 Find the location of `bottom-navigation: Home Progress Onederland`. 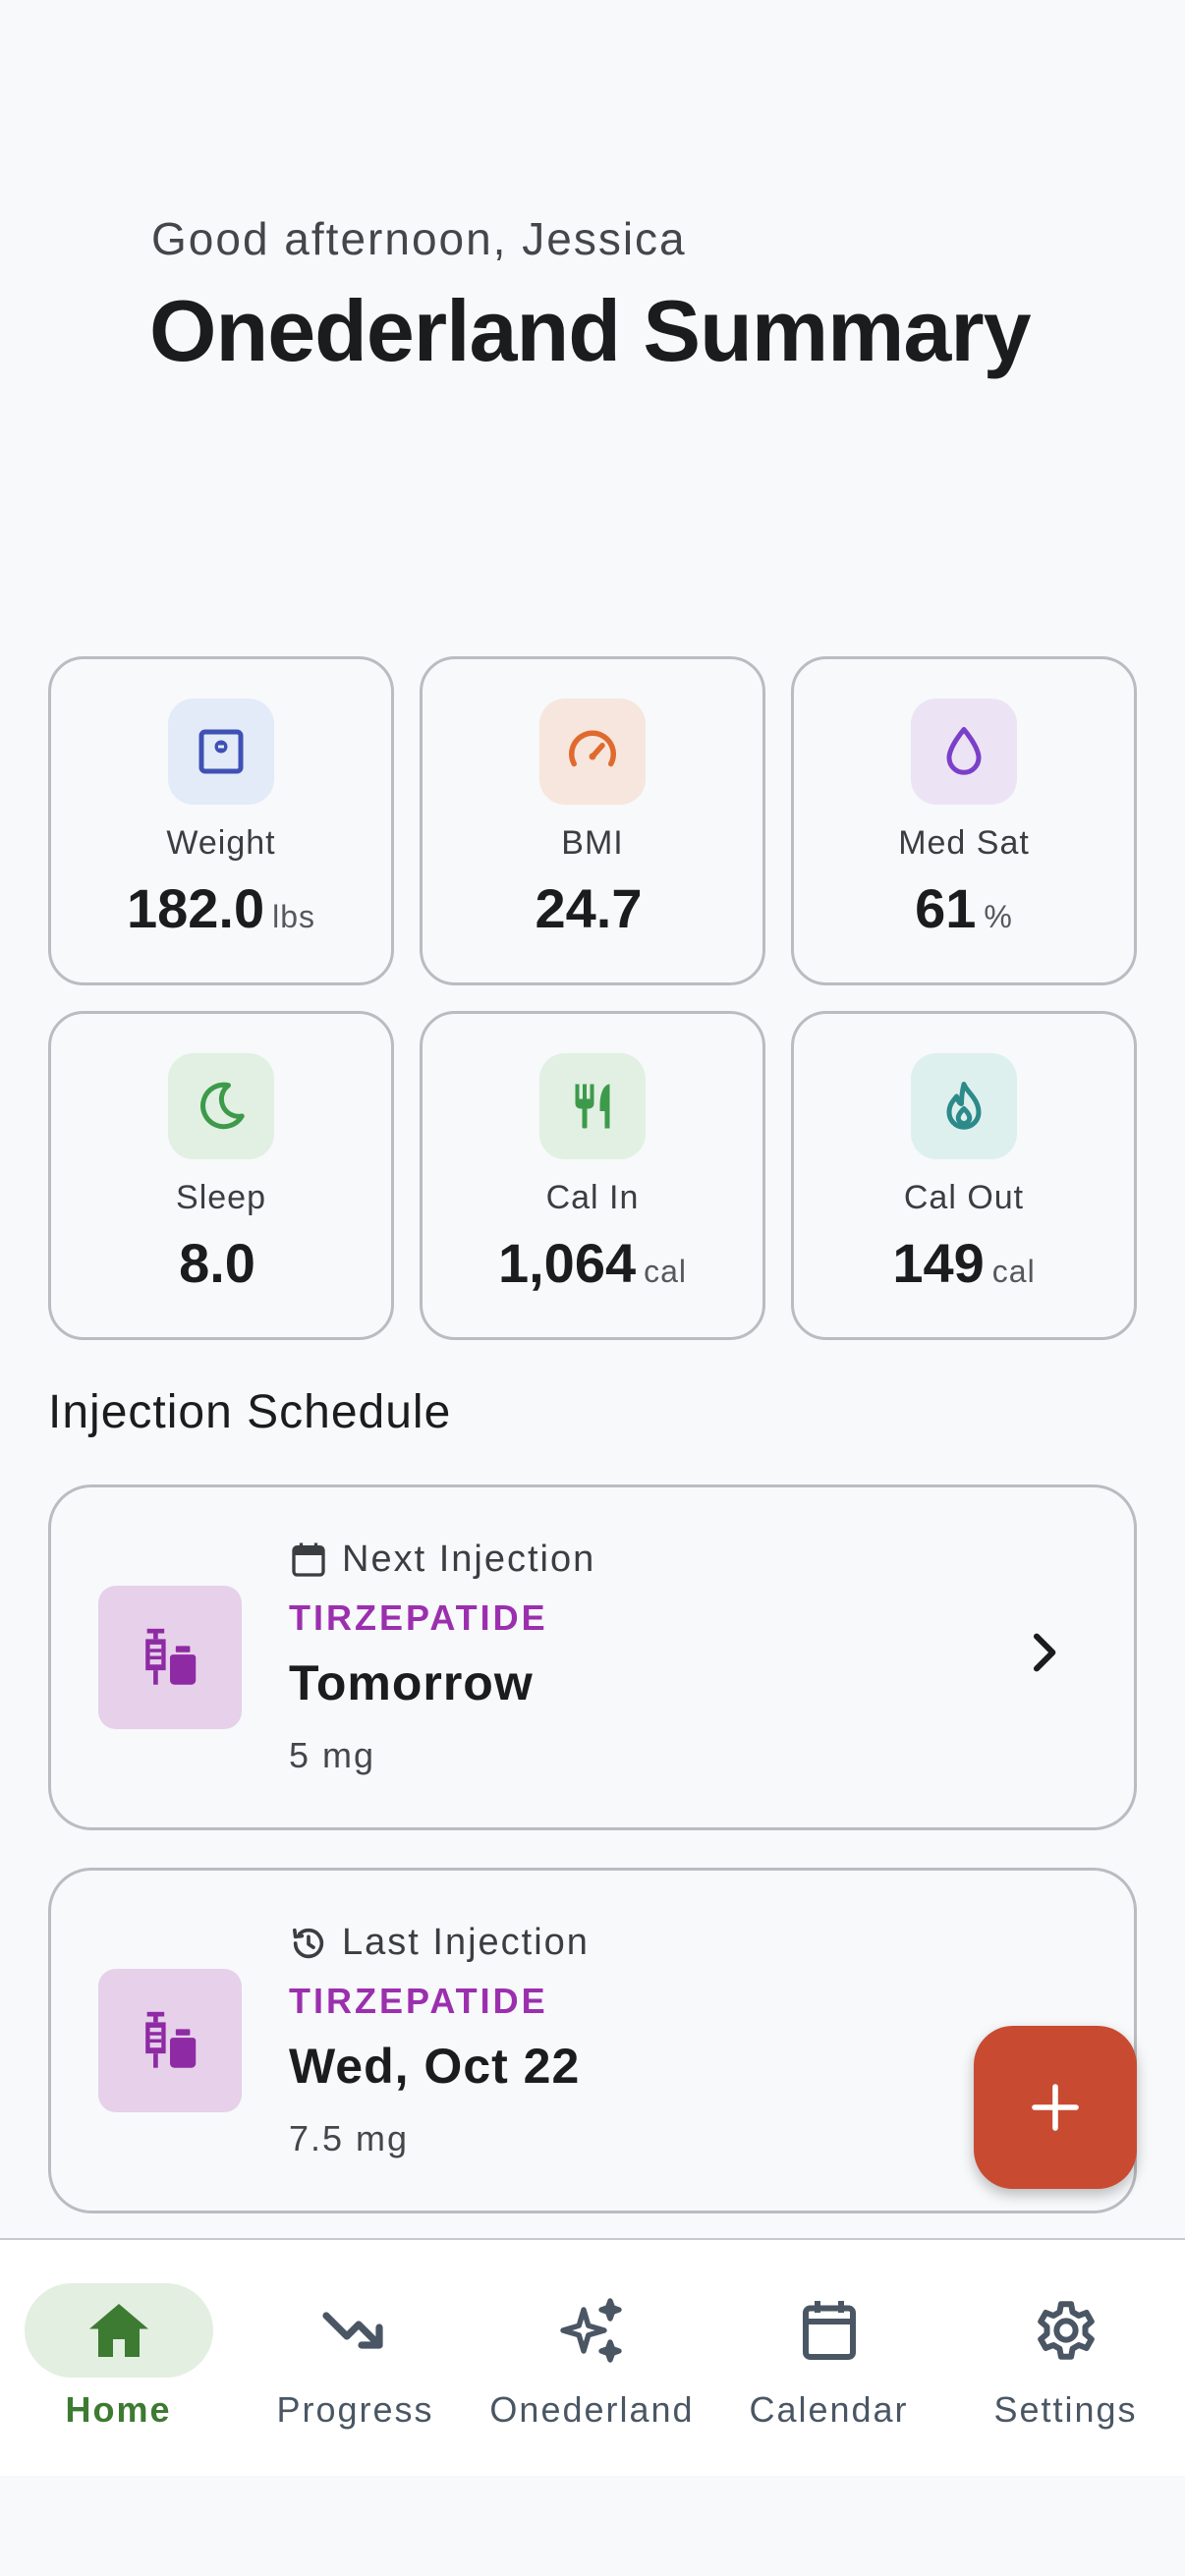

bottom-navigation: Home Progress Onederland is located at coordinates (592, 2357).